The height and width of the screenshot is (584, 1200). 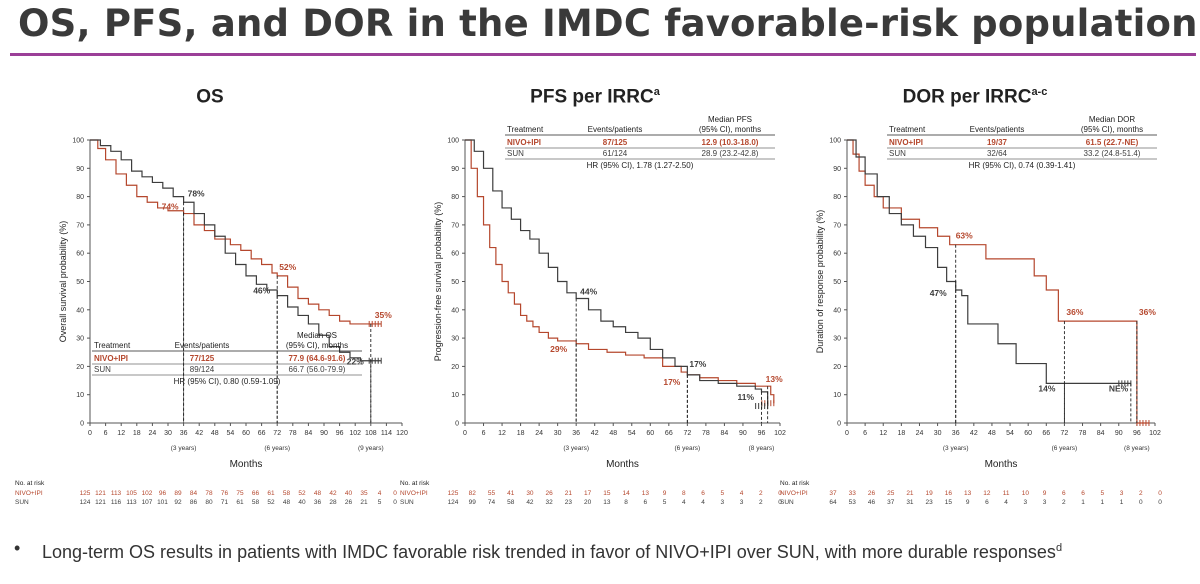 I want to click on table-header-events: Events/patients, so click(x=997, y=129).